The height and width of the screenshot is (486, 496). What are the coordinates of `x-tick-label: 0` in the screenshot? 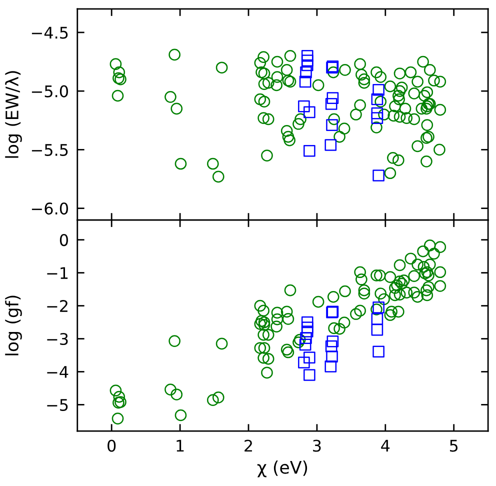 It's located at (112, 446).